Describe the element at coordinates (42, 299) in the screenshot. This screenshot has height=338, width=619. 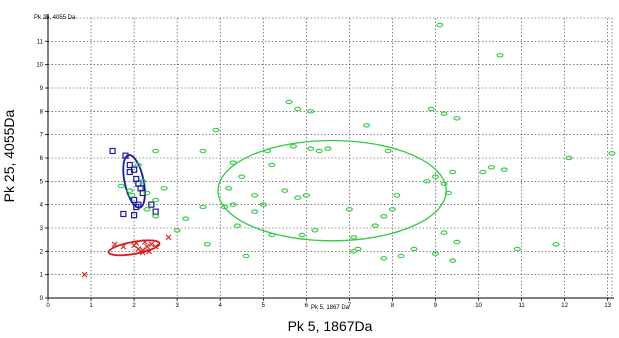
I see `y-tick-label: 0` at that location.